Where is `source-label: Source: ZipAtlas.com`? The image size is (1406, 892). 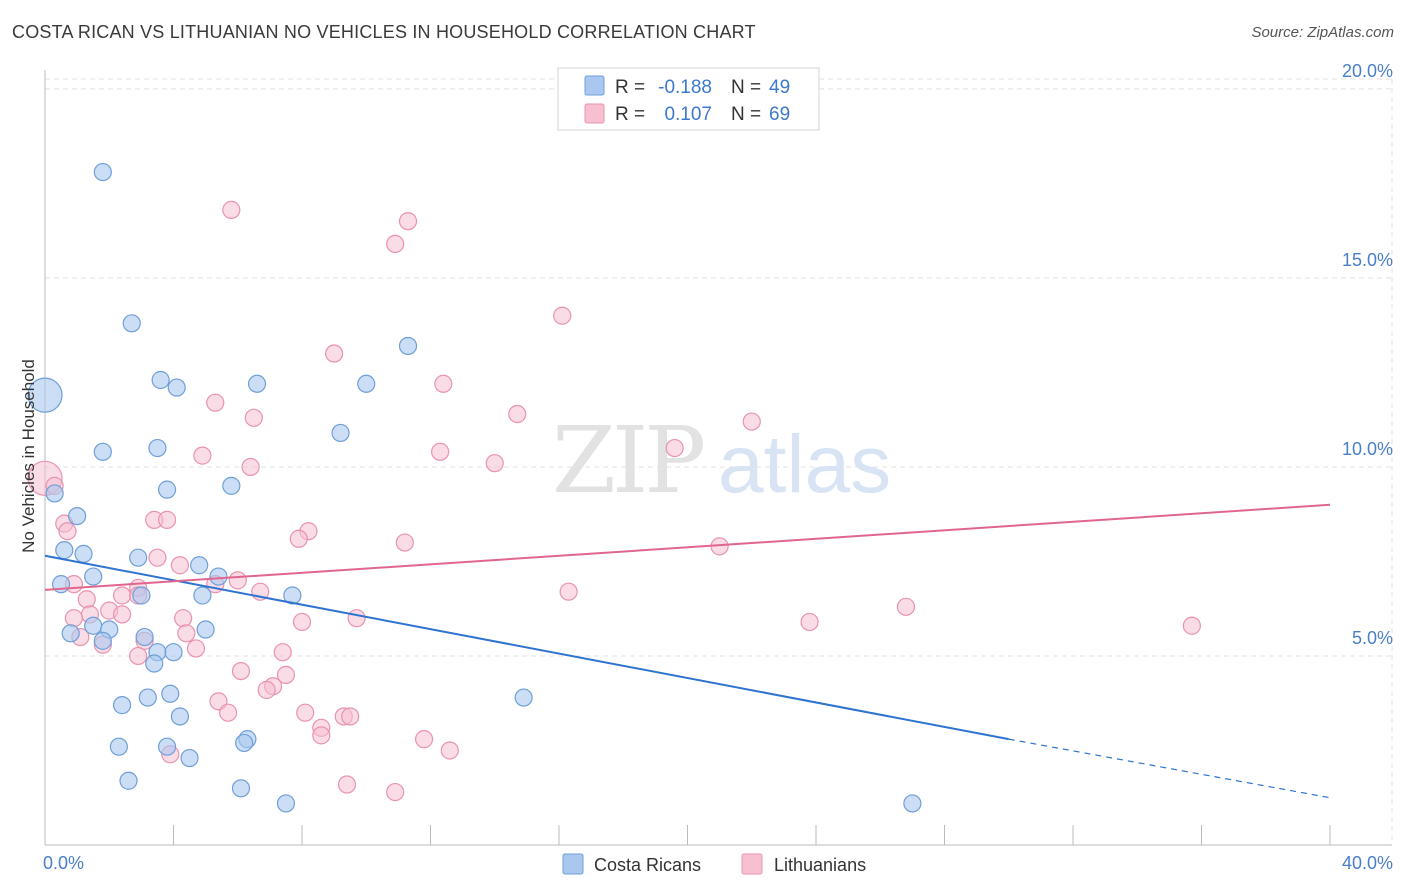
source-label: Source: ZipAtlas.com is located at coordinates (1322, 32).